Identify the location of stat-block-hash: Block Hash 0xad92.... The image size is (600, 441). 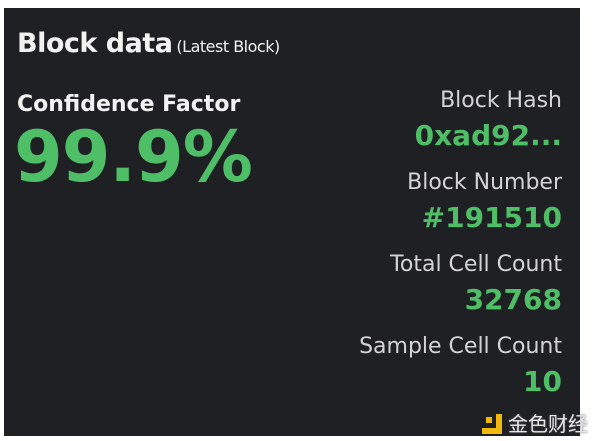
(488, 121).